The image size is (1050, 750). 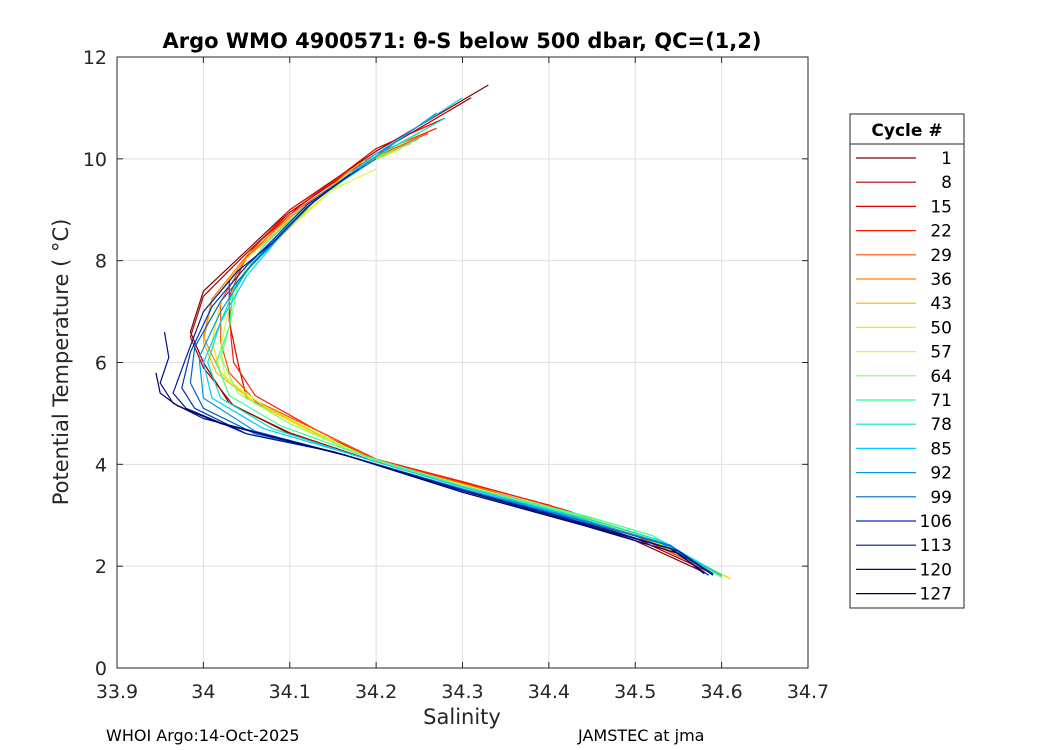 What do you see at coordinates (101, 465) in the screenshot?
I see `y-tick-label: 4` at bounding box center [101, 465].